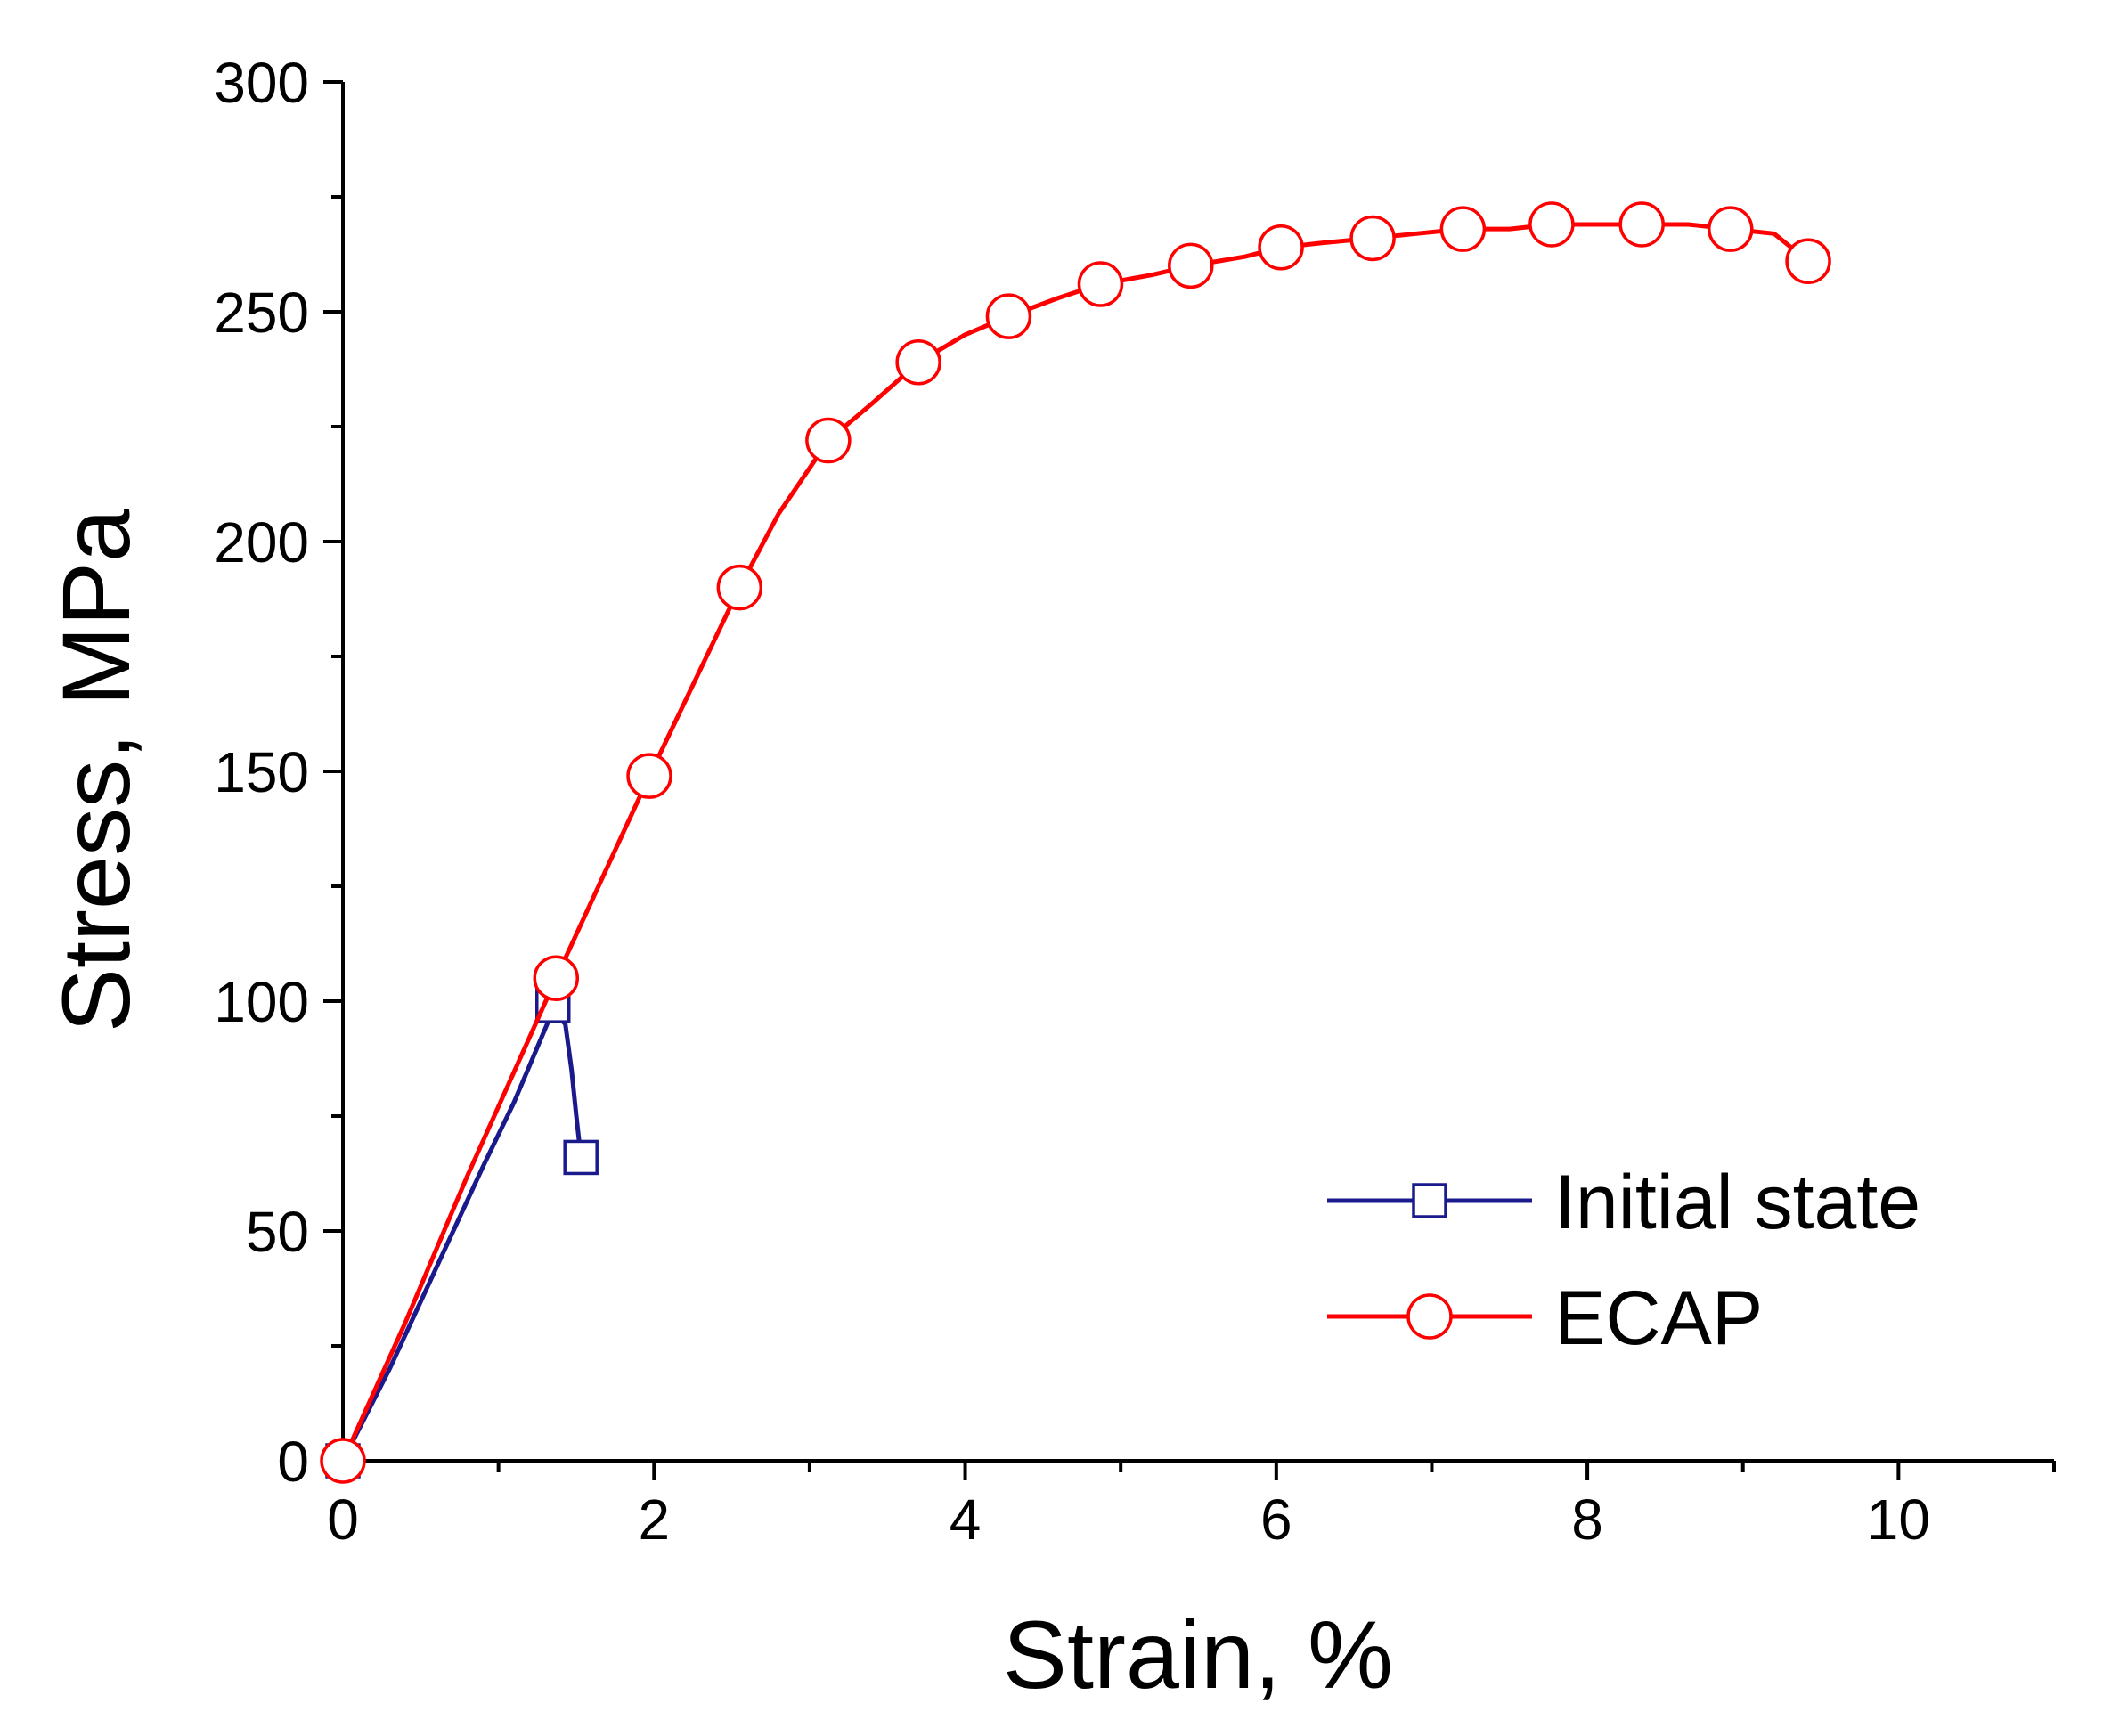 The image size is (2103, 1736). I want to click on x-tick-label: 4, so click(966, 1520).